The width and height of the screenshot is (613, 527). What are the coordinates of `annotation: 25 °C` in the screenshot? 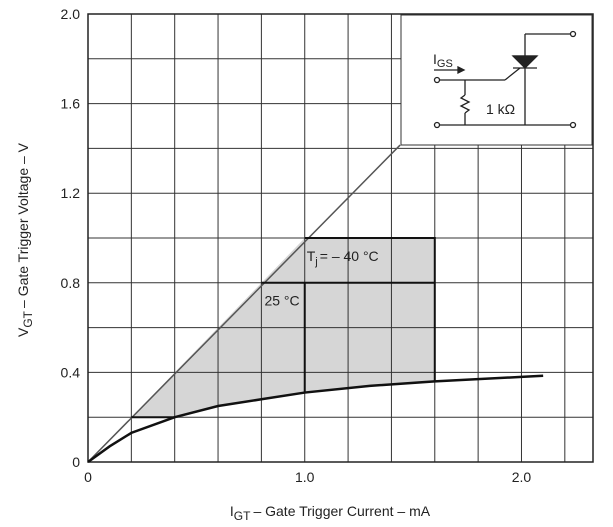 It's located at (281, 301).